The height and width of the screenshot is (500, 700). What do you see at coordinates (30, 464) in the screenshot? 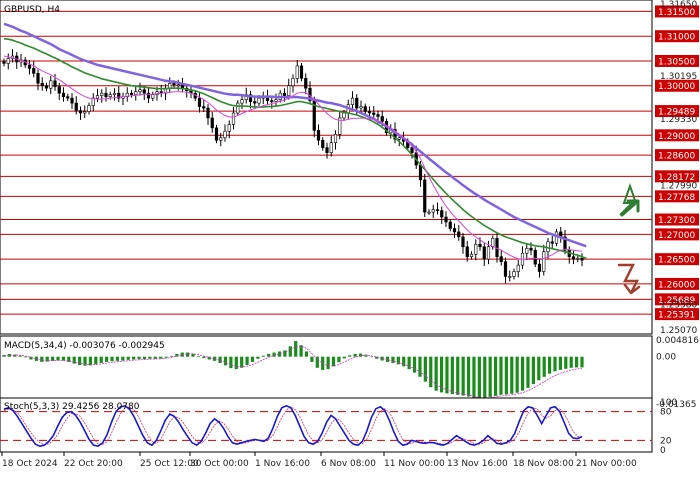
I see `x-tick-label: 18 Oct 2024` at bounding box center [30, 464].